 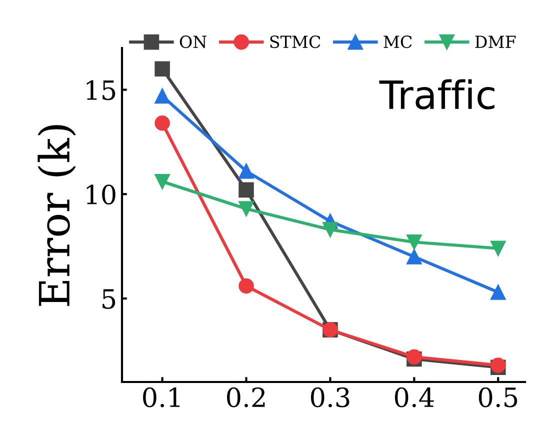 I want to click on x-tick-label: 0.5, so click(x=498, y=397).